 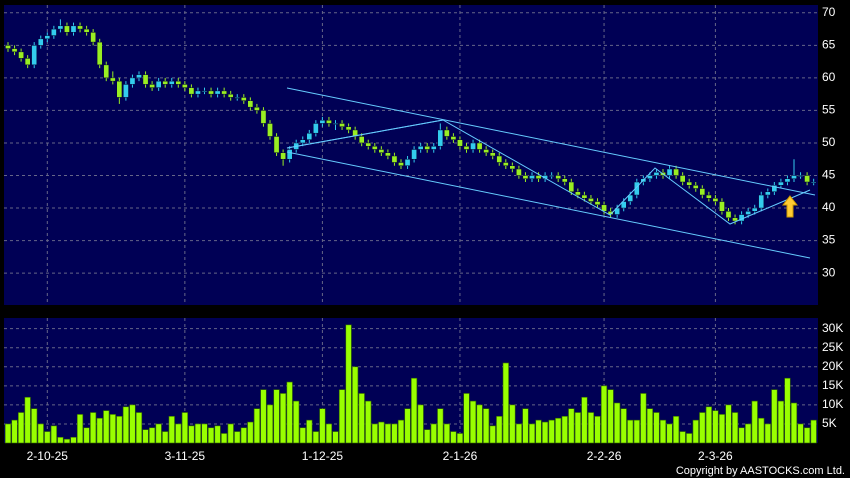 I want to click on y-tick-label: 50, so click(x=829, y=142).